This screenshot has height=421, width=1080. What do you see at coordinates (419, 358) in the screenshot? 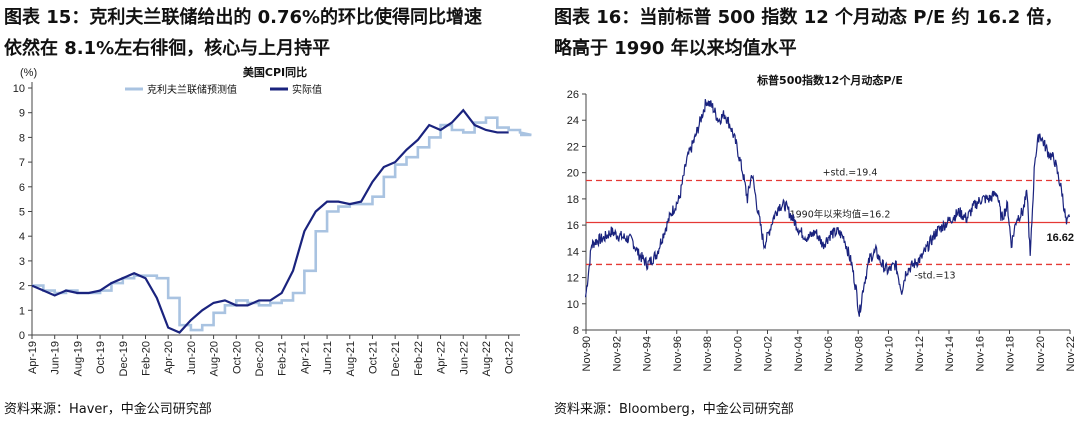
I see `cpi-x-tick-label: Feb-22` at bounding box center [419, 358].